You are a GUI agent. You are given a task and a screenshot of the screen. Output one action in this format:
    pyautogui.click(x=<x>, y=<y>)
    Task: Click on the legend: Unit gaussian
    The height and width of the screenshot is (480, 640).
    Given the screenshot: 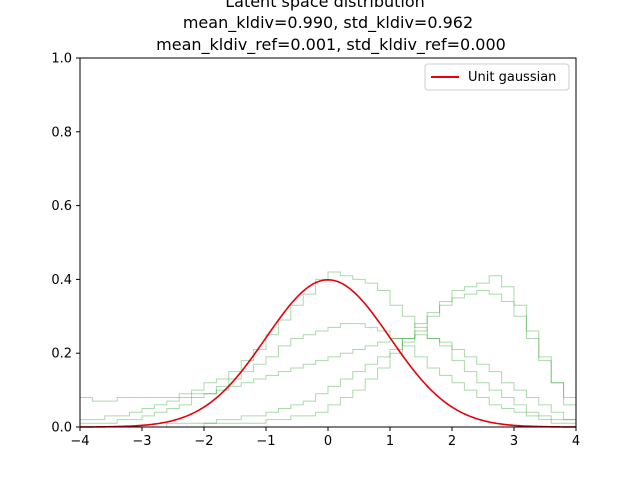 What is the action you would take?
    pyautogui.click(x=497, y=77)
    